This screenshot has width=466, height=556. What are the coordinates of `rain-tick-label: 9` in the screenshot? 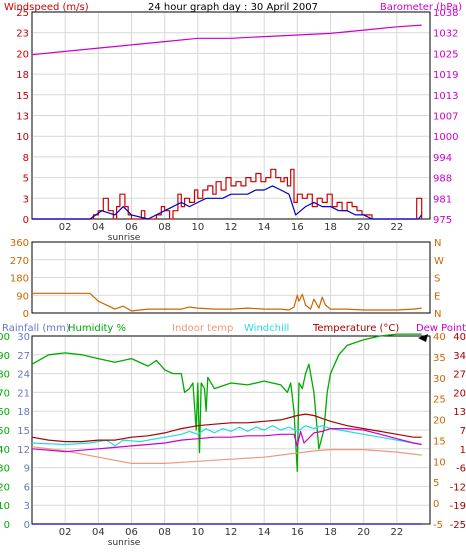 It's located at (27, 469).